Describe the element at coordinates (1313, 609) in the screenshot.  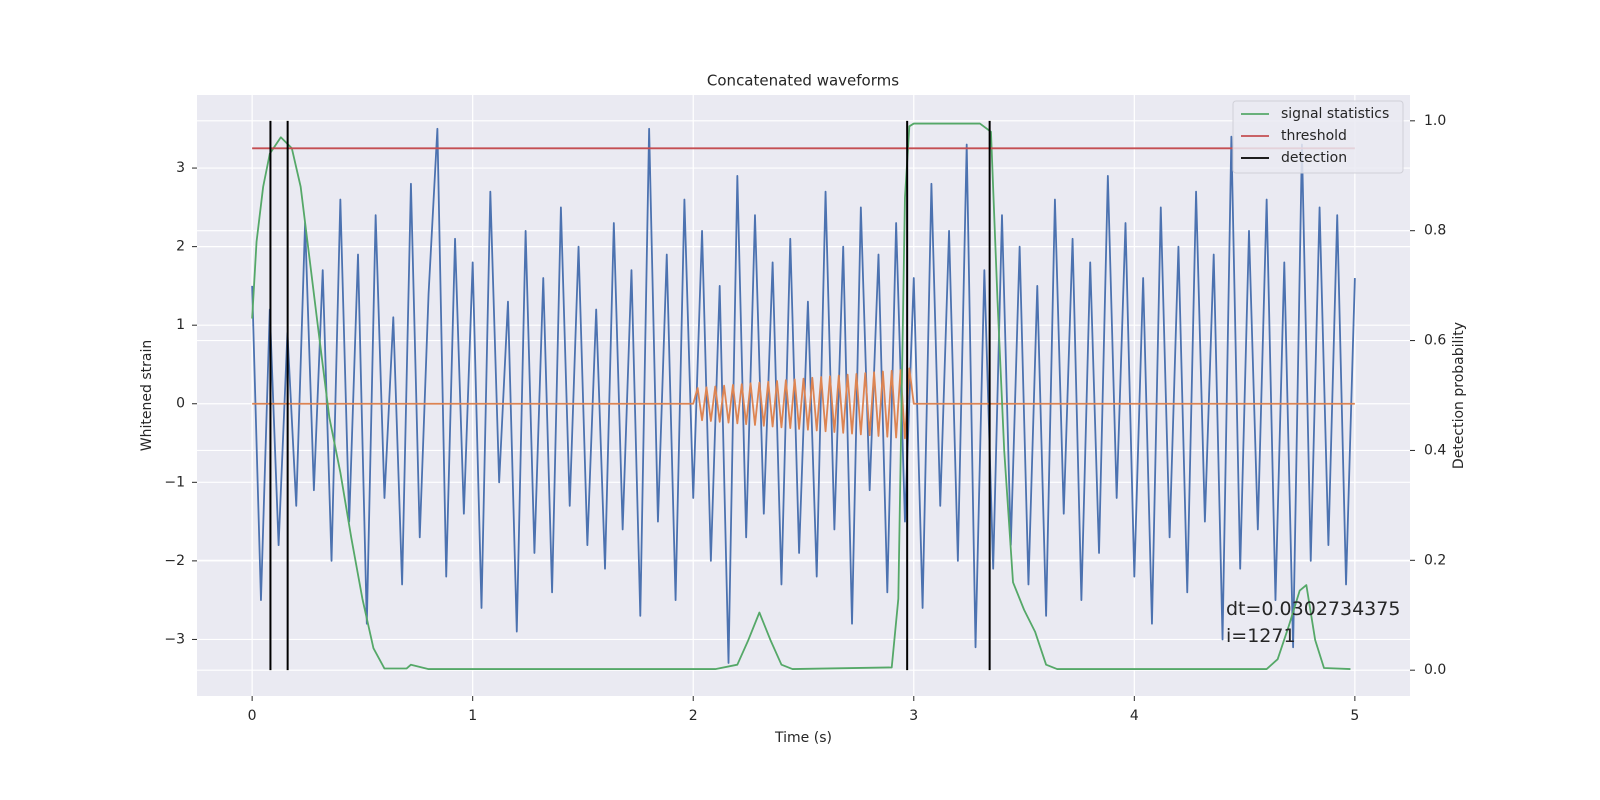
I see `annotation: dt=0.0302734375` at that location.